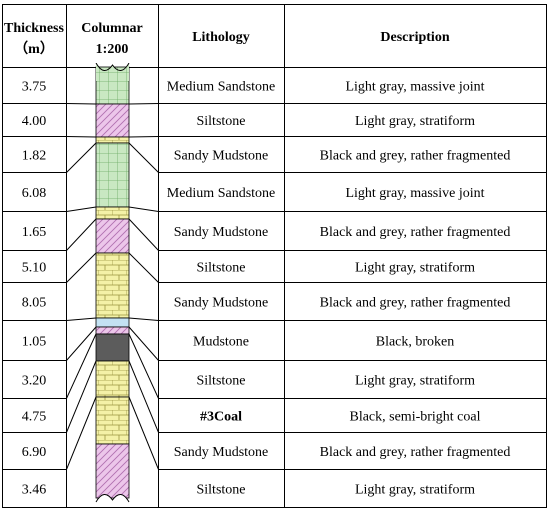 Image resolution: width=550 pixels, height=512 pixels. What do you see at coordinates (221, 37) in the screenshot?
I see `header-lithology: Lithology` at bounding box center [221, 37].